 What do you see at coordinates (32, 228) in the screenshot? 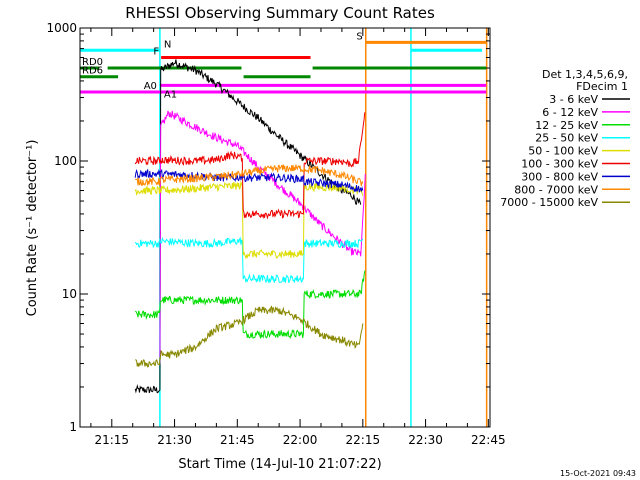
I see `y-axis-title: Count Rate (s⁻¹ detector⁻¹)` at bounding box center [32, 228].